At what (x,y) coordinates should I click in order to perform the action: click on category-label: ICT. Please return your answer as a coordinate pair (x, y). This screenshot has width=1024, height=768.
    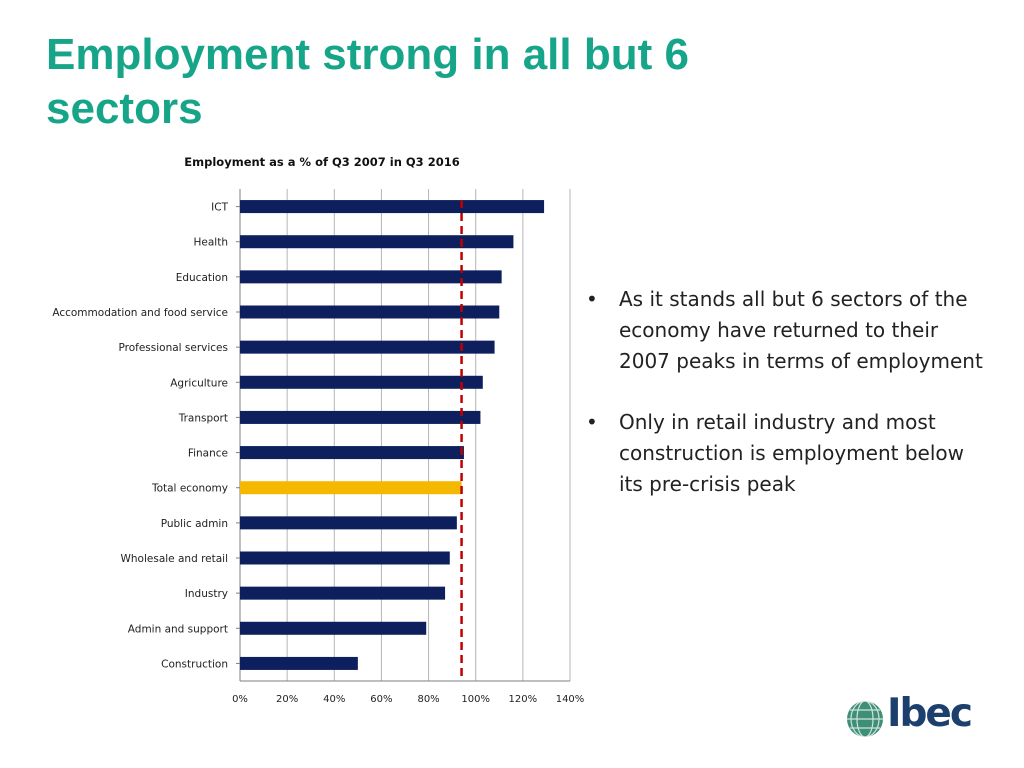
    Looking at the image, I should click on (219, 208).